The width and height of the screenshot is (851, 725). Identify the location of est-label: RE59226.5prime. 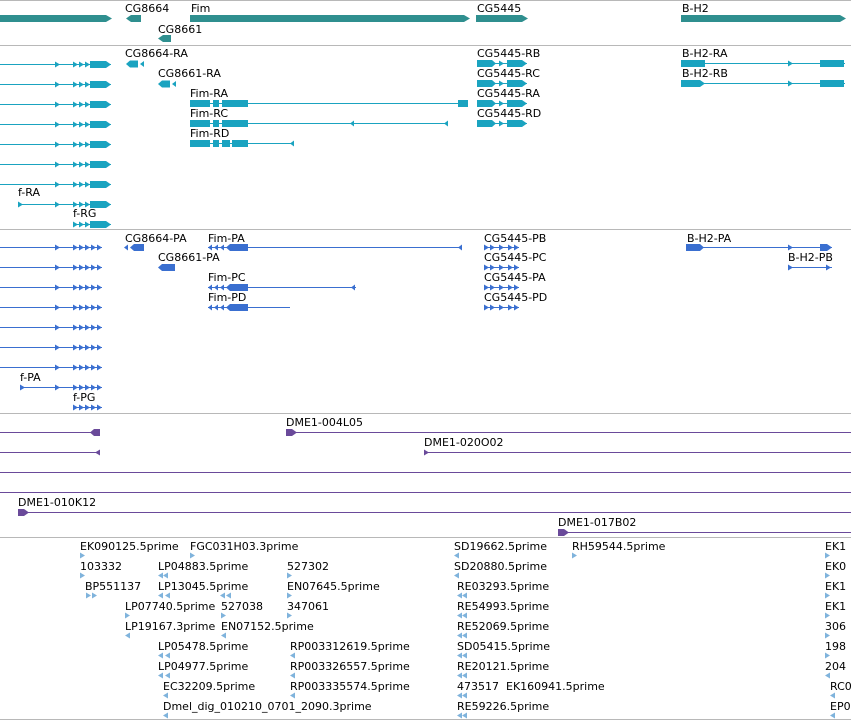
(503, 706).